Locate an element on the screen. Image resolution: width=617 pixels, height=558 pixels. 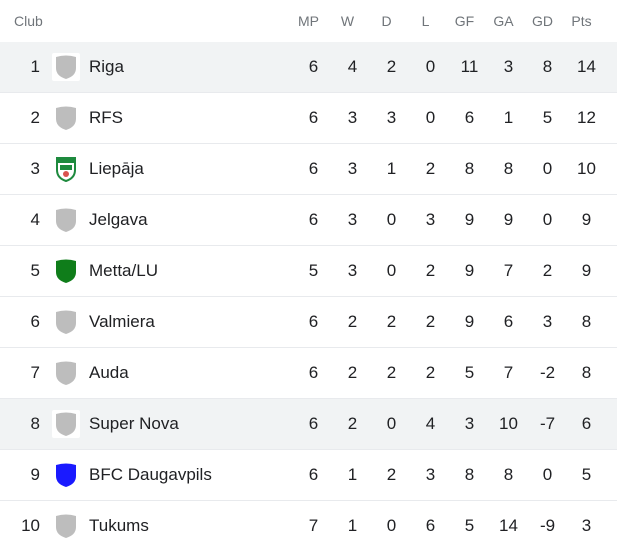
club-name: Valmiera is located at coordinates (122, 321).